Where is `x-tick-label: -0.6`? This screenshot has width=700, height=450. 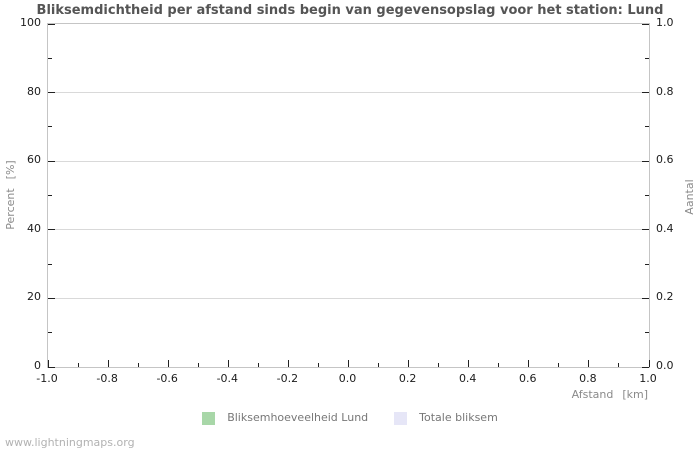 x-tick-label: -0.6 is located at coordinates (167, 378).